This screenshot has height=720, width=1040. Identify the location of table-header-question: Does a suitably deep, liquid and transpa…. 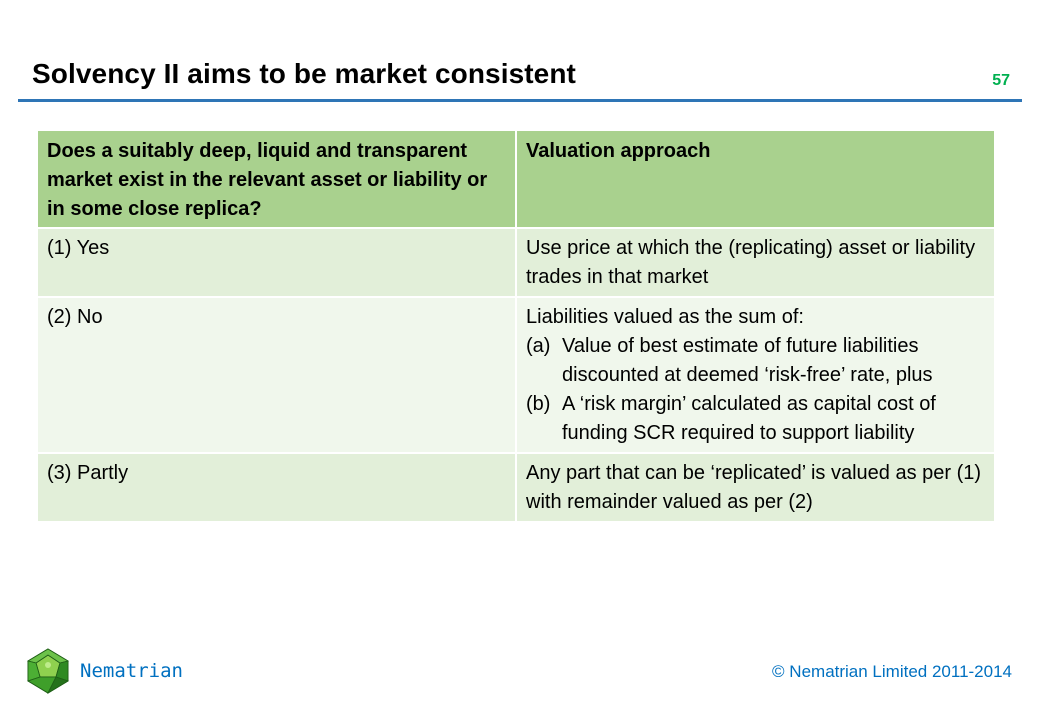
(276, 179).